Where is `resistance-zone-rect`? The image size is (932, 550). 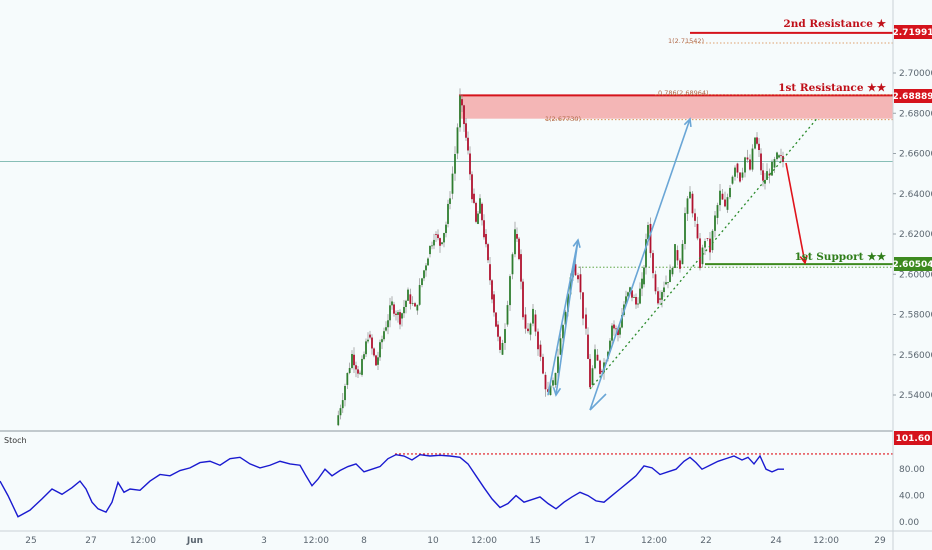
resistance-zone-rect is located at coordinates (676, 107).